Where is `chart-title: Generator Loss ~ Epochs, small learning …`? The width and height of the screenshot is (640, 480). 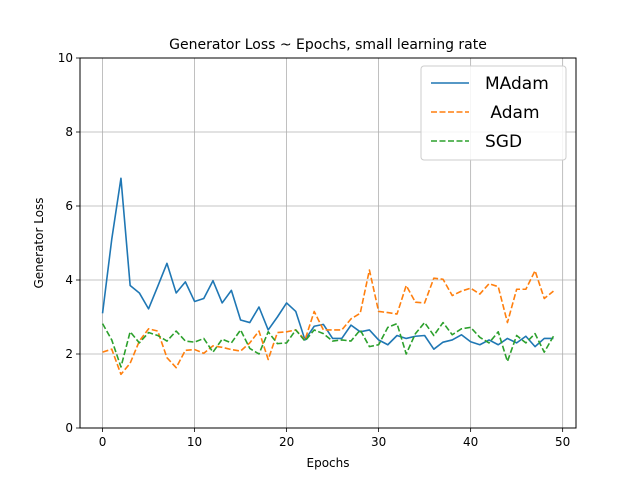
chart-title: Generator Loss ~ Epochs, small learning … is located at coordinates (328, 45).